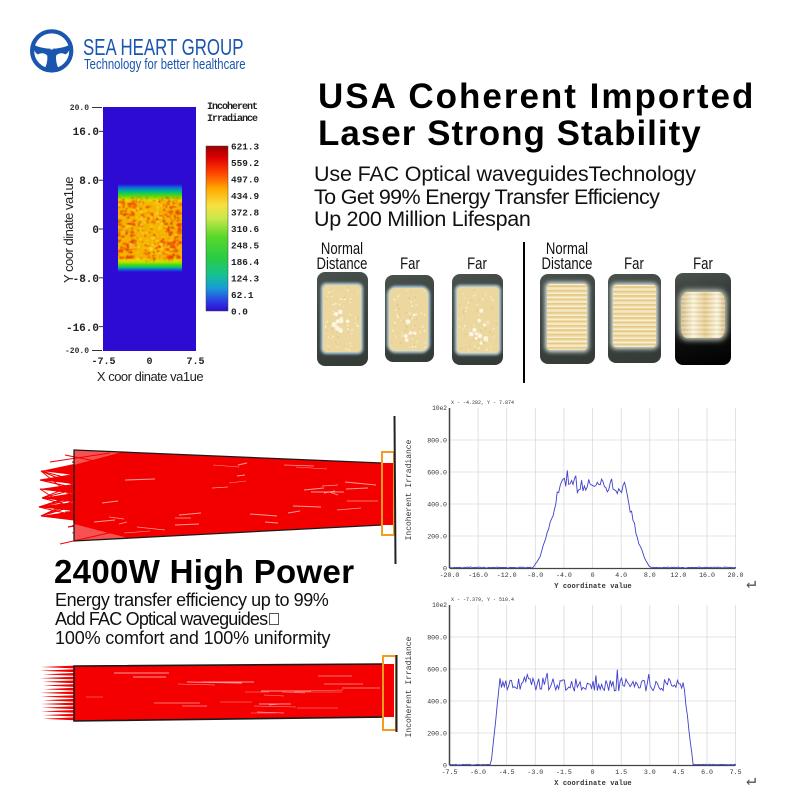 This screenshot has width=800, height=800. I want to click on svg-text: 4.0, so click(621, 575).